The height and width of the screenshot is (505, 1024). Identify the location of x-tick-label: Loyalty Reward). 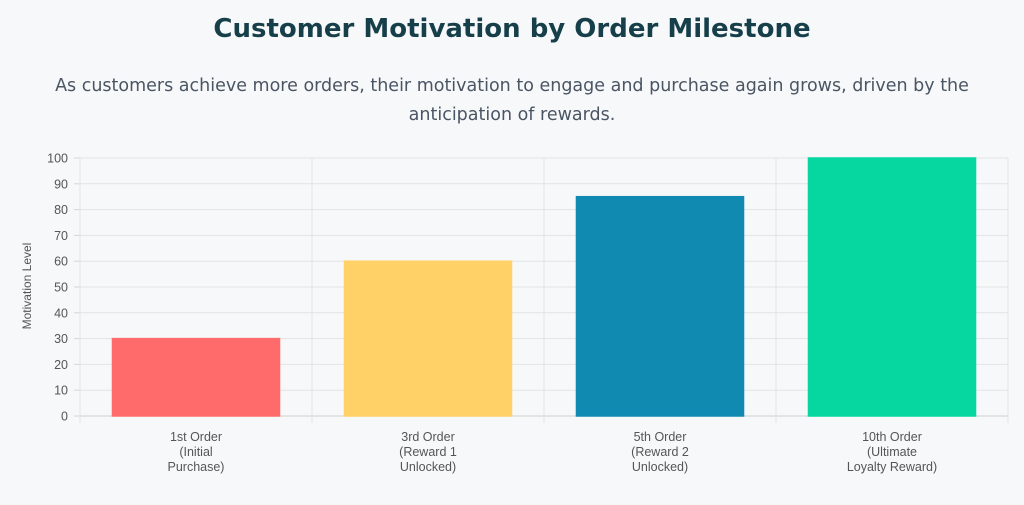
(892, 467).